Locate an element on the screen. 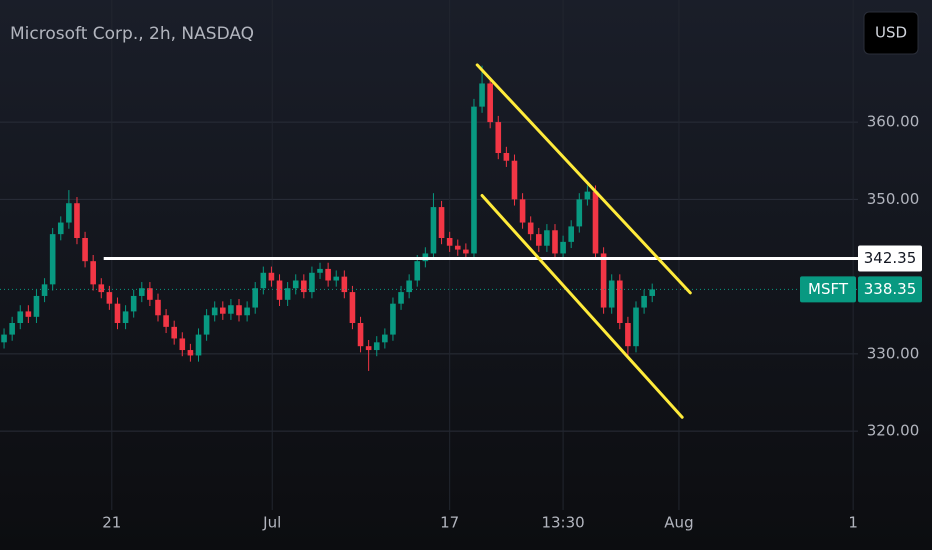 The width and height of the screenshot is (932, 550). last-price-tag is located at coordinates (890, 289).